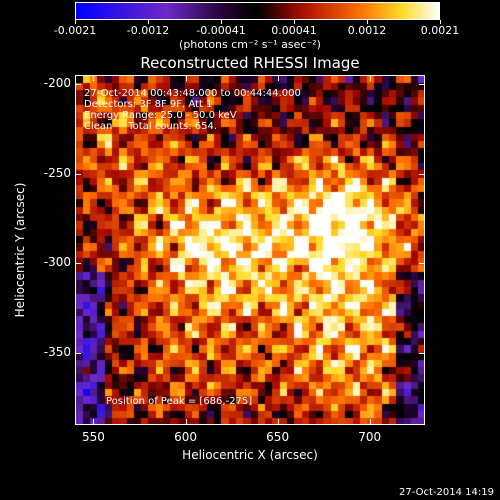 Image resolution: width=500 pixels, height=500 pixels. I want to click on colorbar-tick-label: 0.0021, so click(440, 30).